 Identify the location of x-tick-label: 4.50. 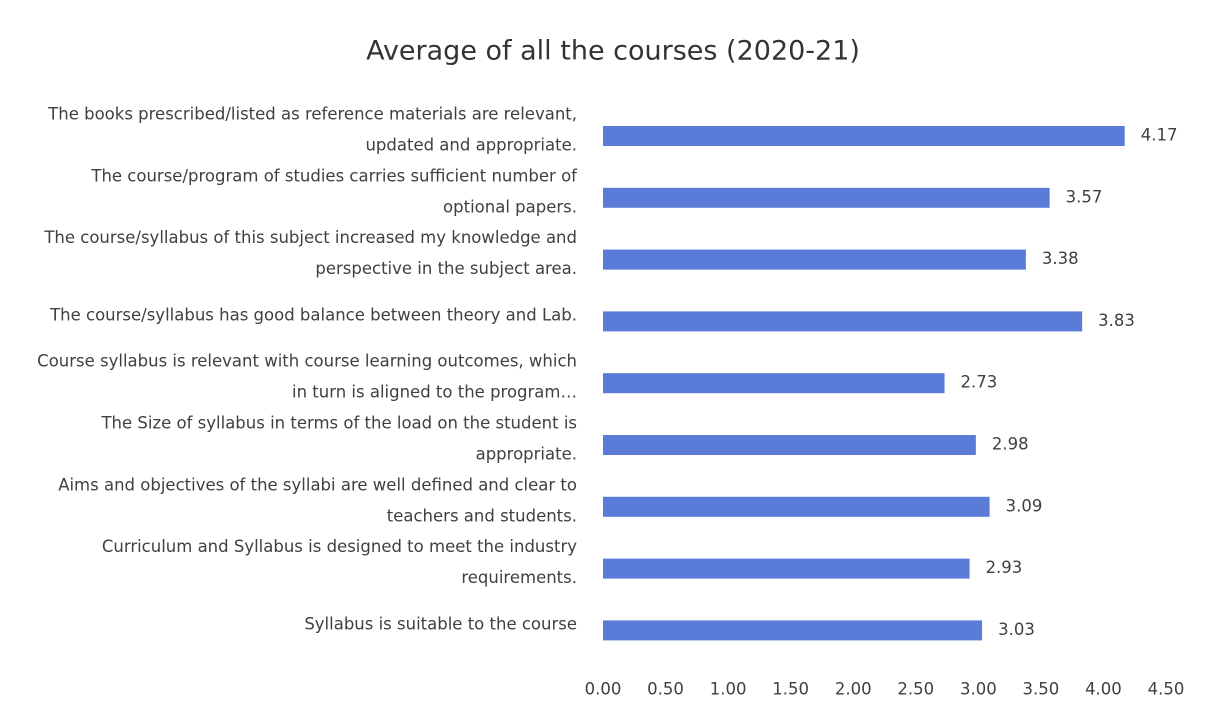
(1166, 689).